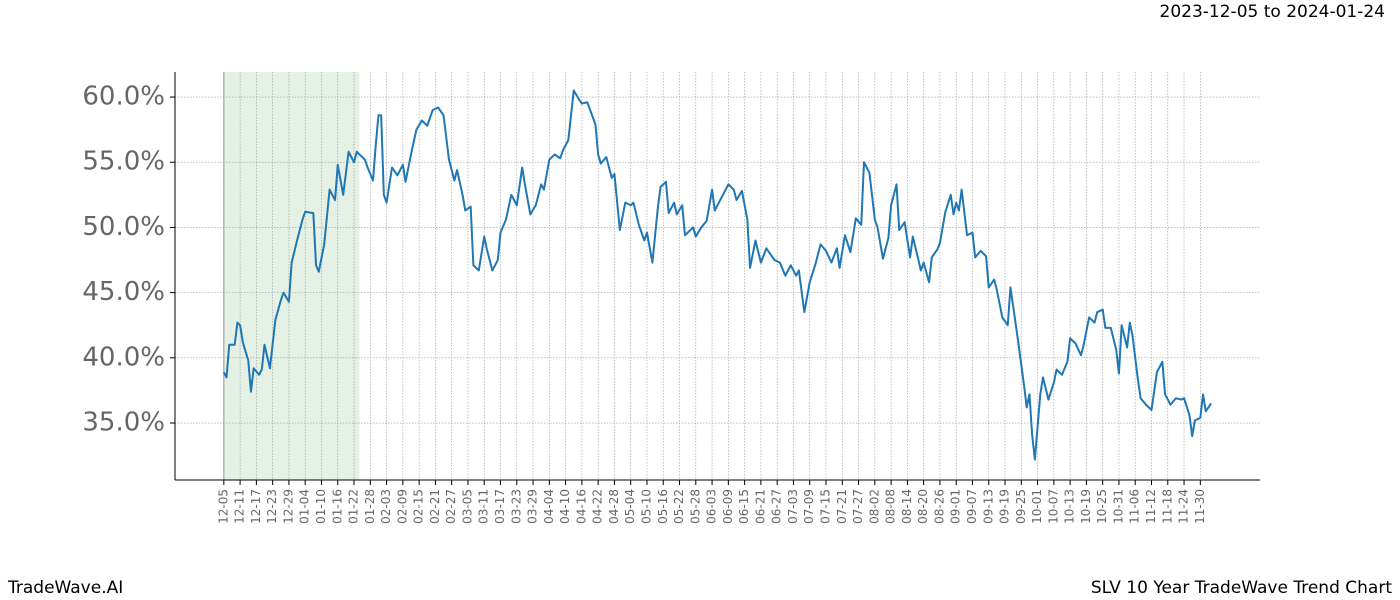  What do you see at coordinates (663, 506) in the screenshot?
I see `x-tick-label: 05-16` at bounding box center [663, 506].